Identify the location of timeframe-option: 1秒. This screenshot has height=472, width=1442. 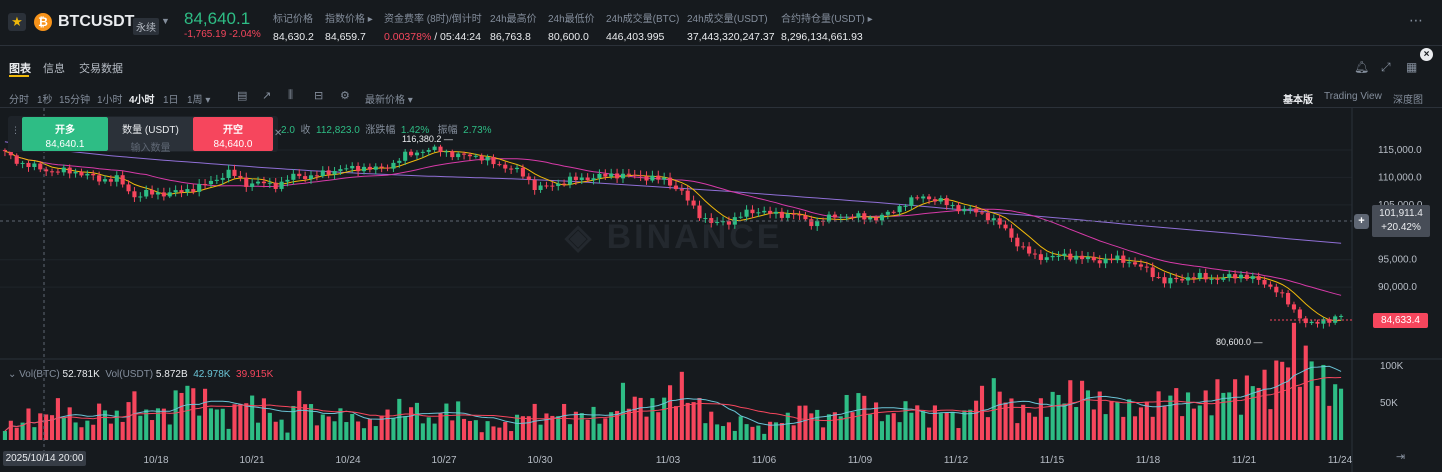
(45, 100).